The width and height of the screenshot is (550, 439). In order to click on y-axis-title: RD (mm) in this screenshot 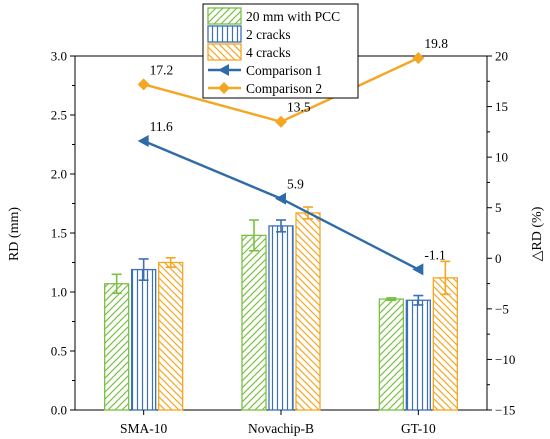, I will do `click(14, 234)`.